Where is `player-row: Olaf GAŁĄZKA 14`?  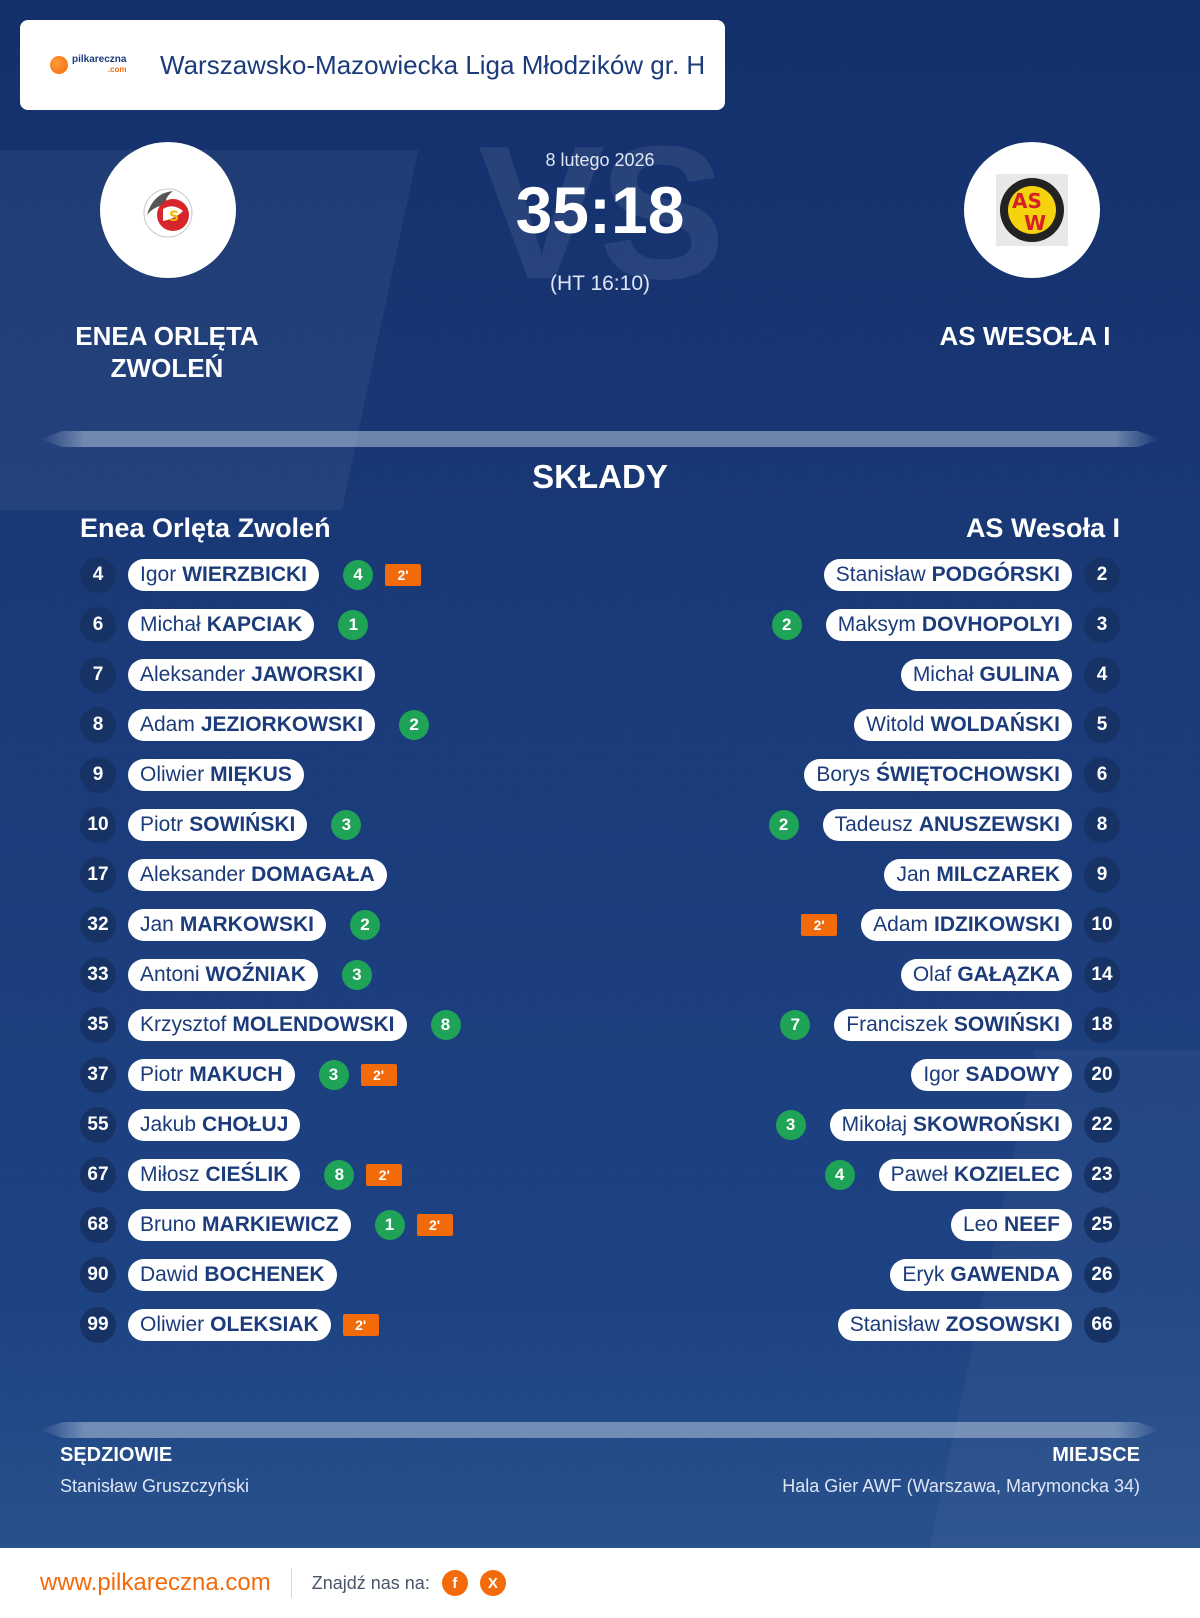 player-row: Olaf GAŁĄZKA 14 is located at coordinates (1010, 975).